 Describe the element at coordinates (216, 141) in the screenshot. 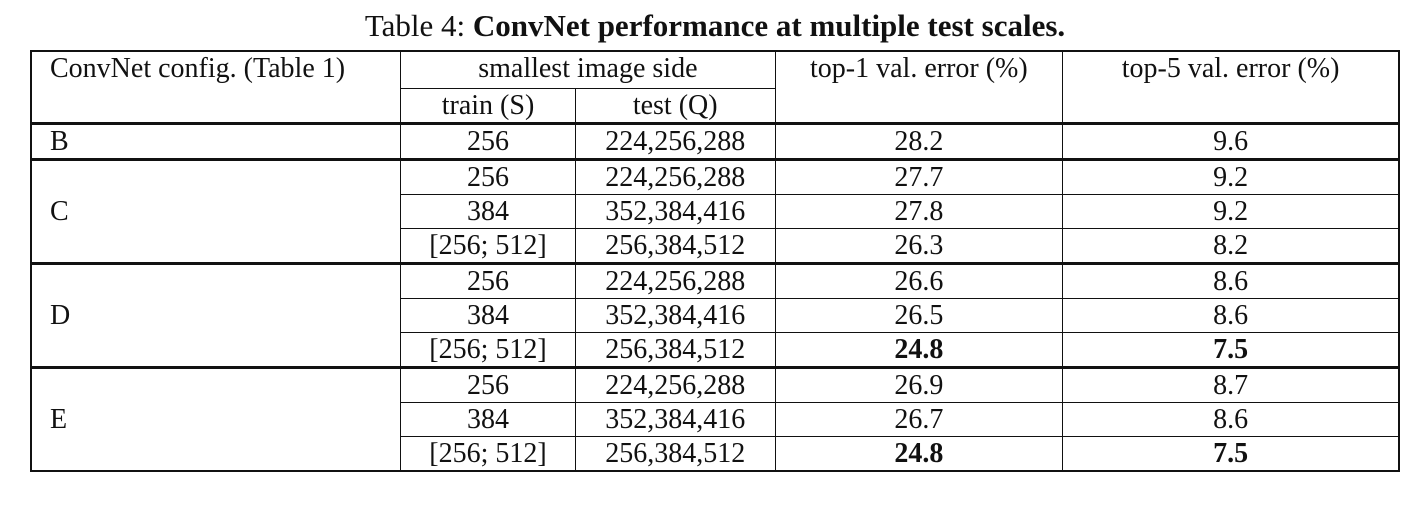

I see `config-cell: B` at that location.